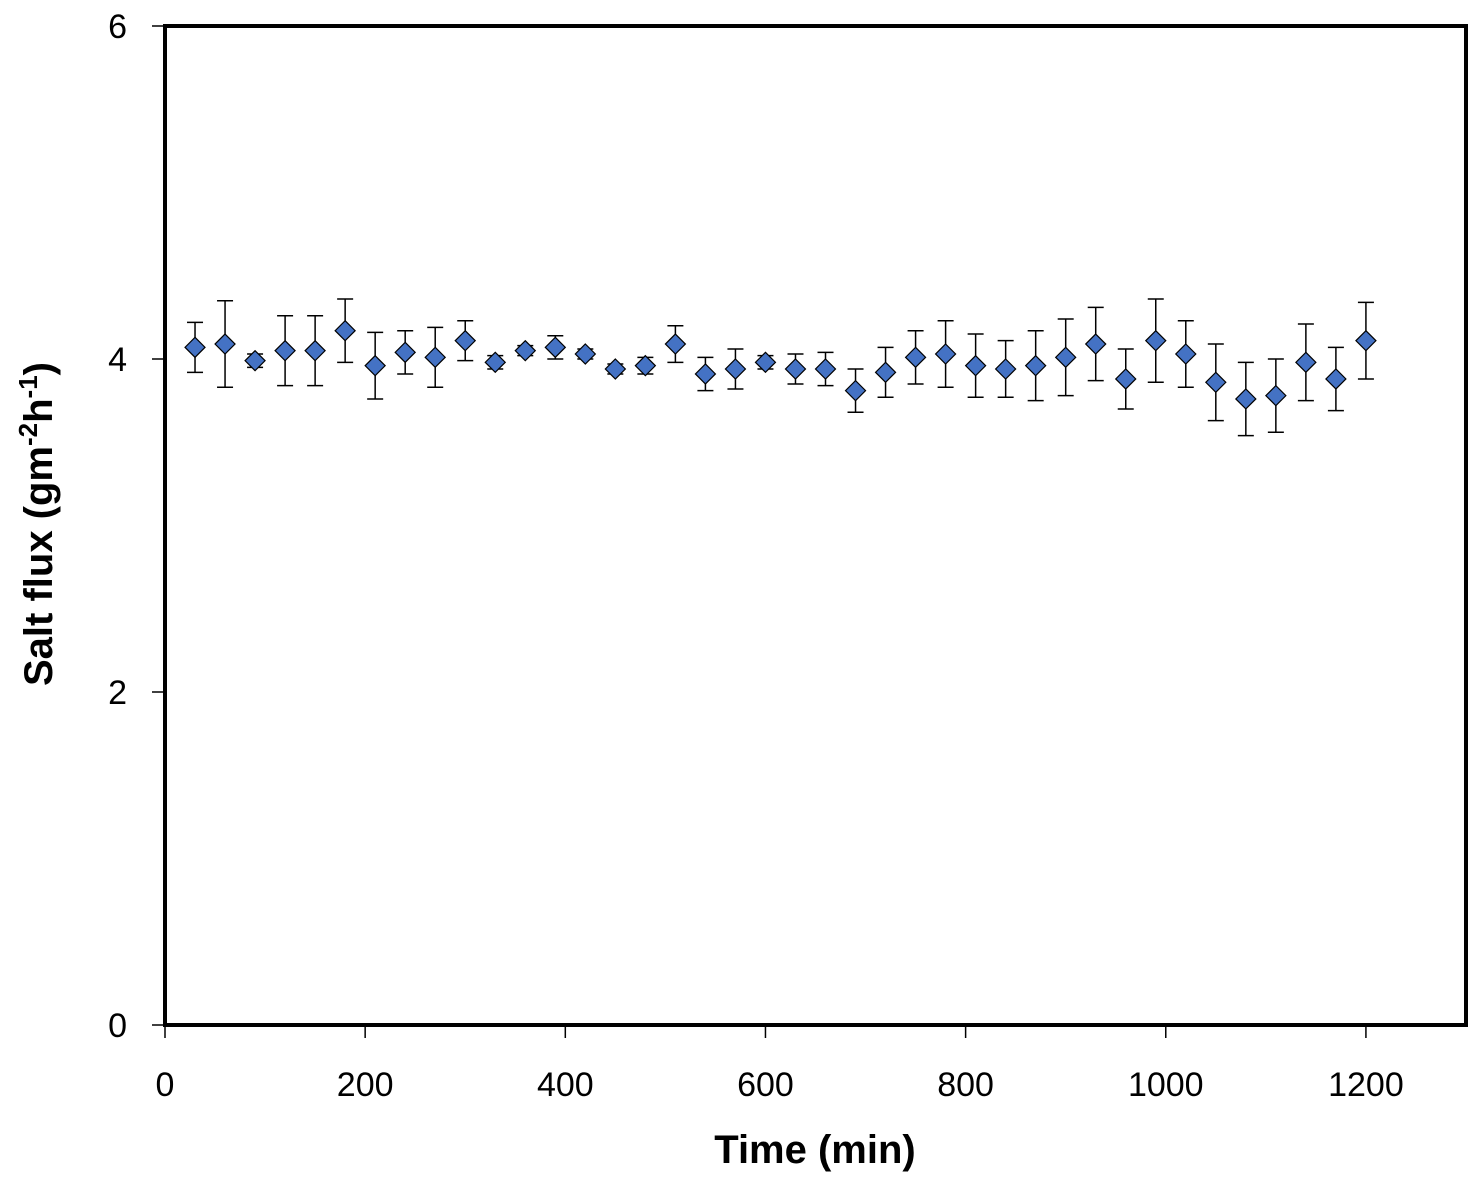  Describe the element at coordinates (765, 1085) in the screenshot. I see `x-tick-label: 600` at that location.